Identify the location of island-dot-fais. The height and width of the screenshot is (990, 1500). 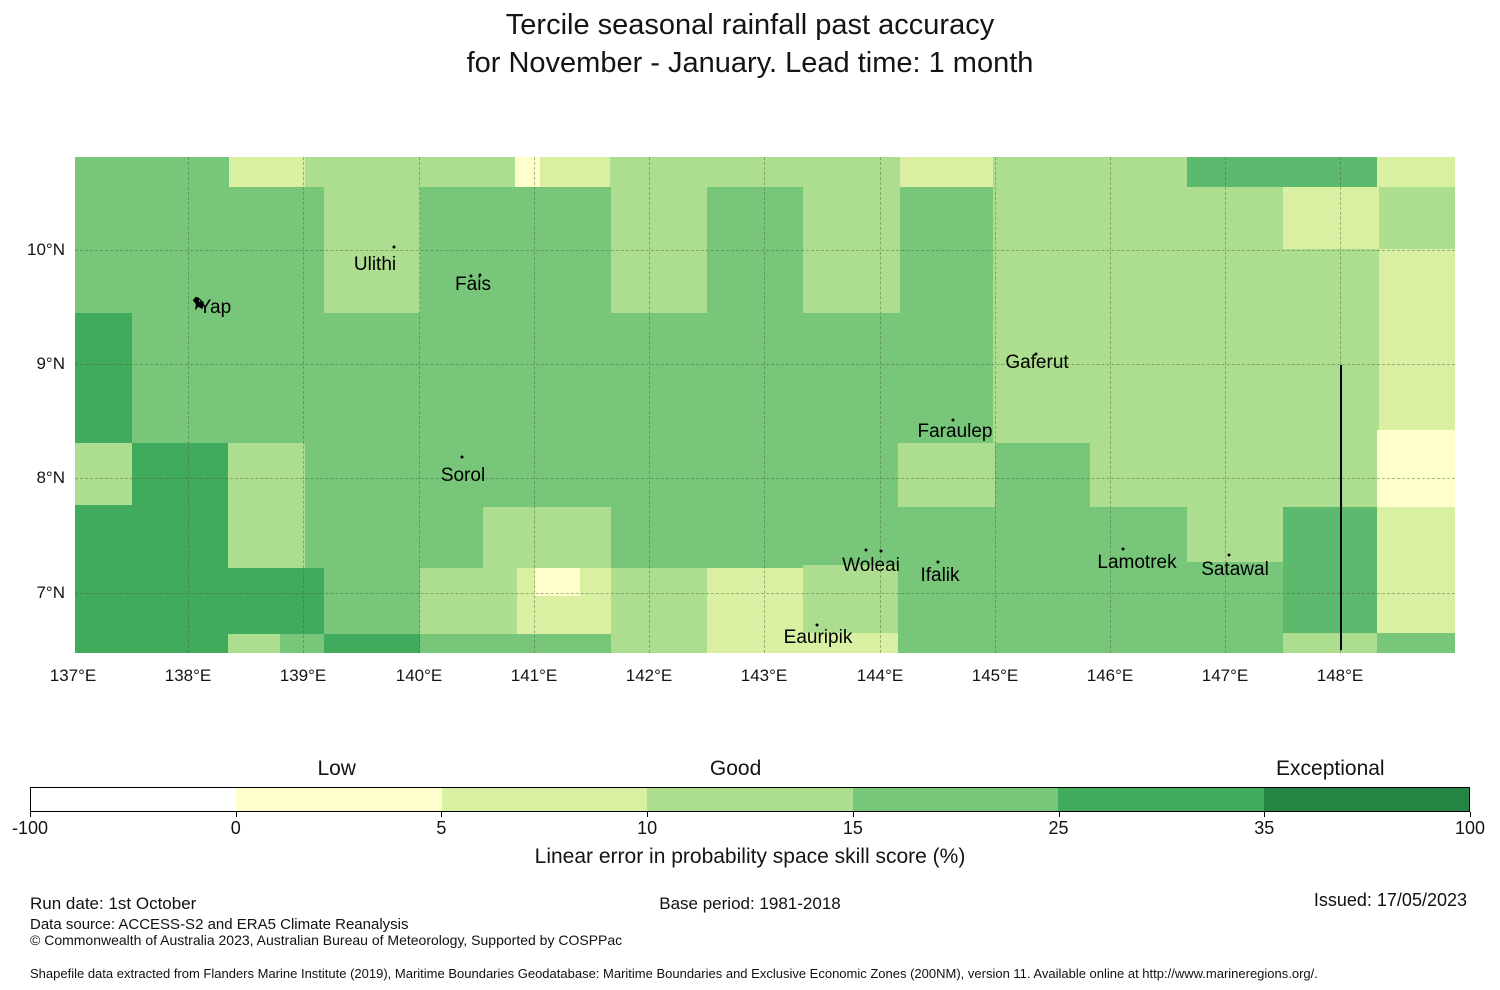
(471, 276).